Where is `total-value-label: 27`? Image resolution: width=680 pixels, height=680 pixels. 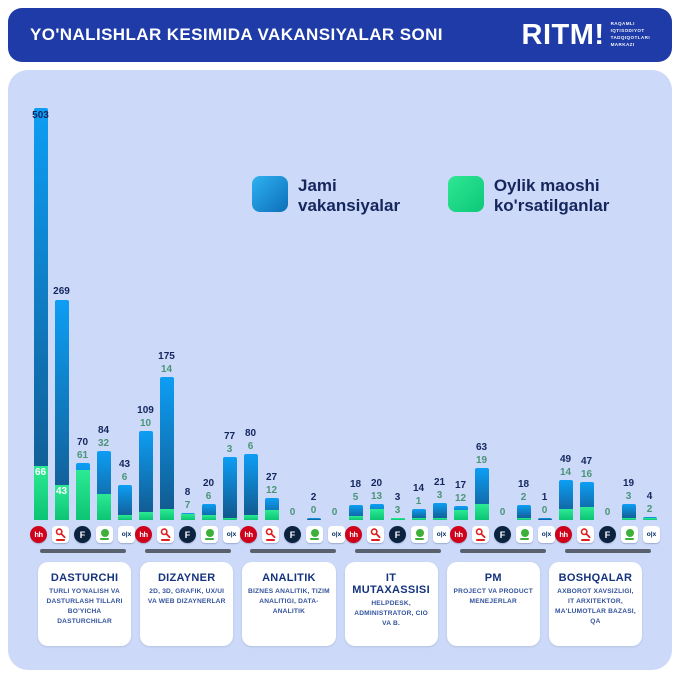
total-value-label: 27 is located at coordinates (271, 477).